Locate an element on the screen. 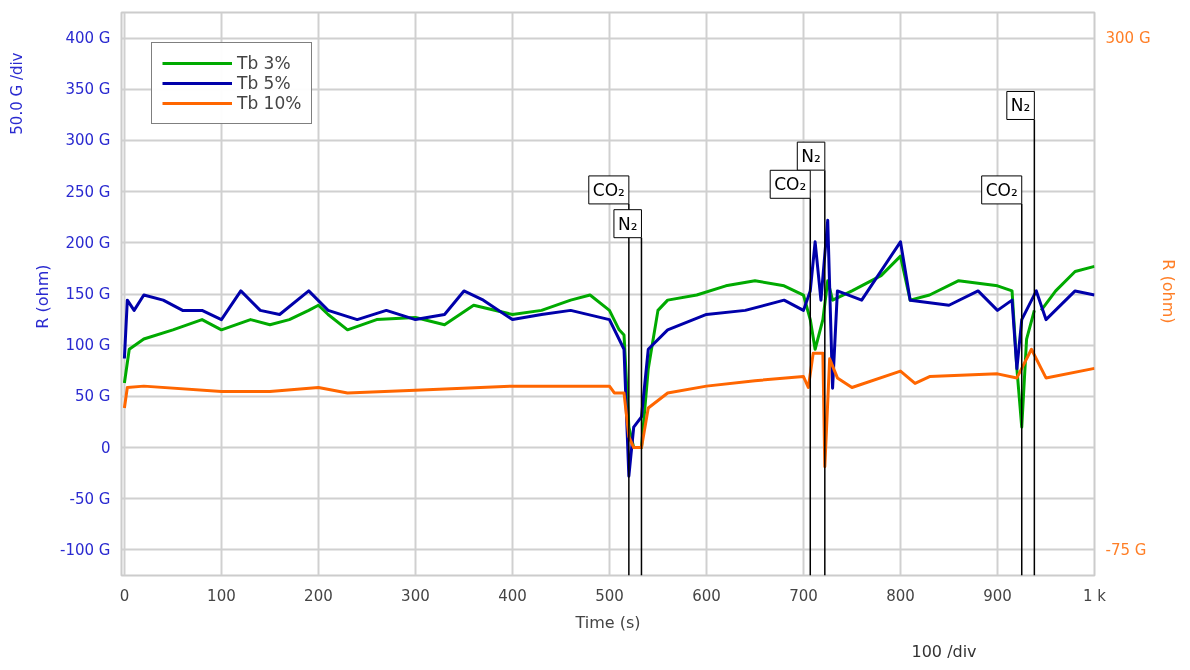  legend-label: Tb 3% is located at coordinates (264, 63).